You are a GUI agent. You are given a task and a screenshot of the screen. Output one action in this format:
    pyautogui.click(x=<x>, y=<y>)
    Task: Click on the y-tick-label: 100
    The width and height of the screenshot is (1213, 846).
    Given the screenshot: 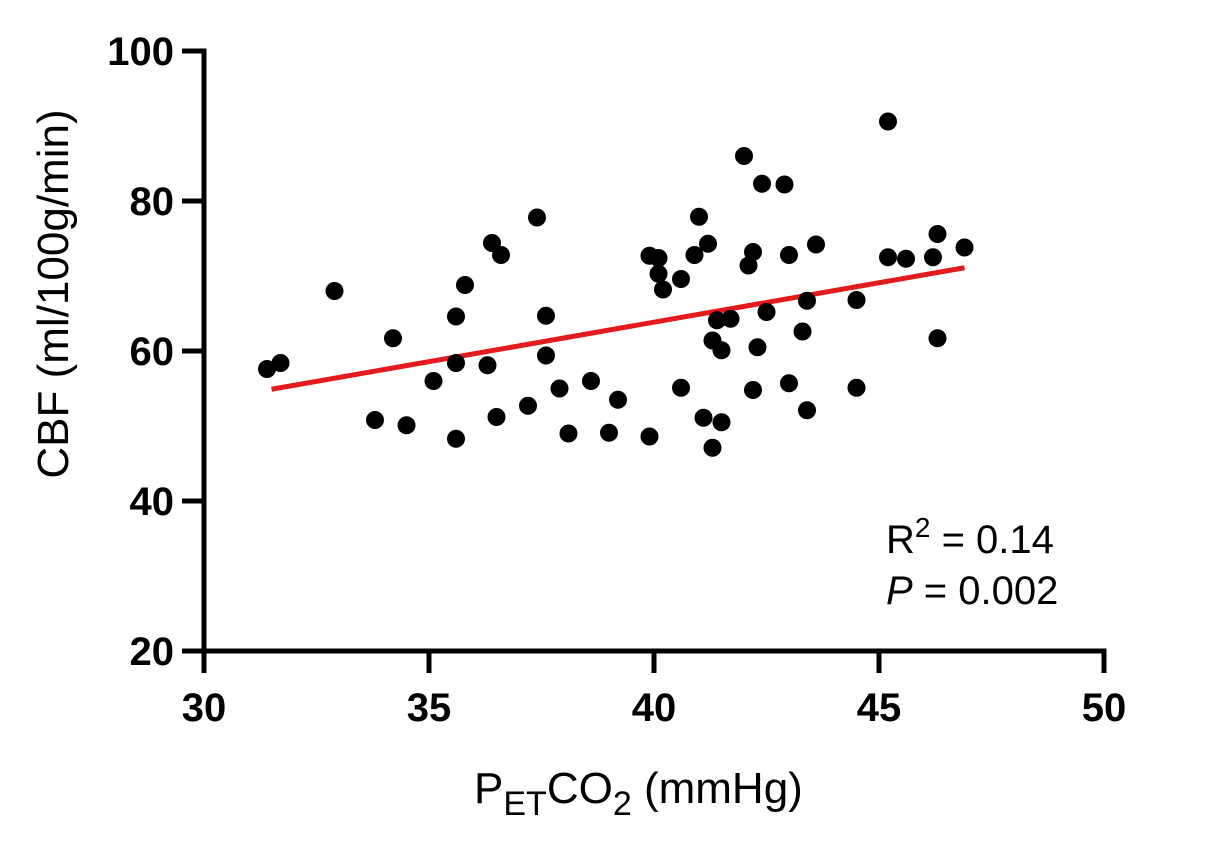 What is the action you would take?
    pyautogui.click(x=140, y=52)
    